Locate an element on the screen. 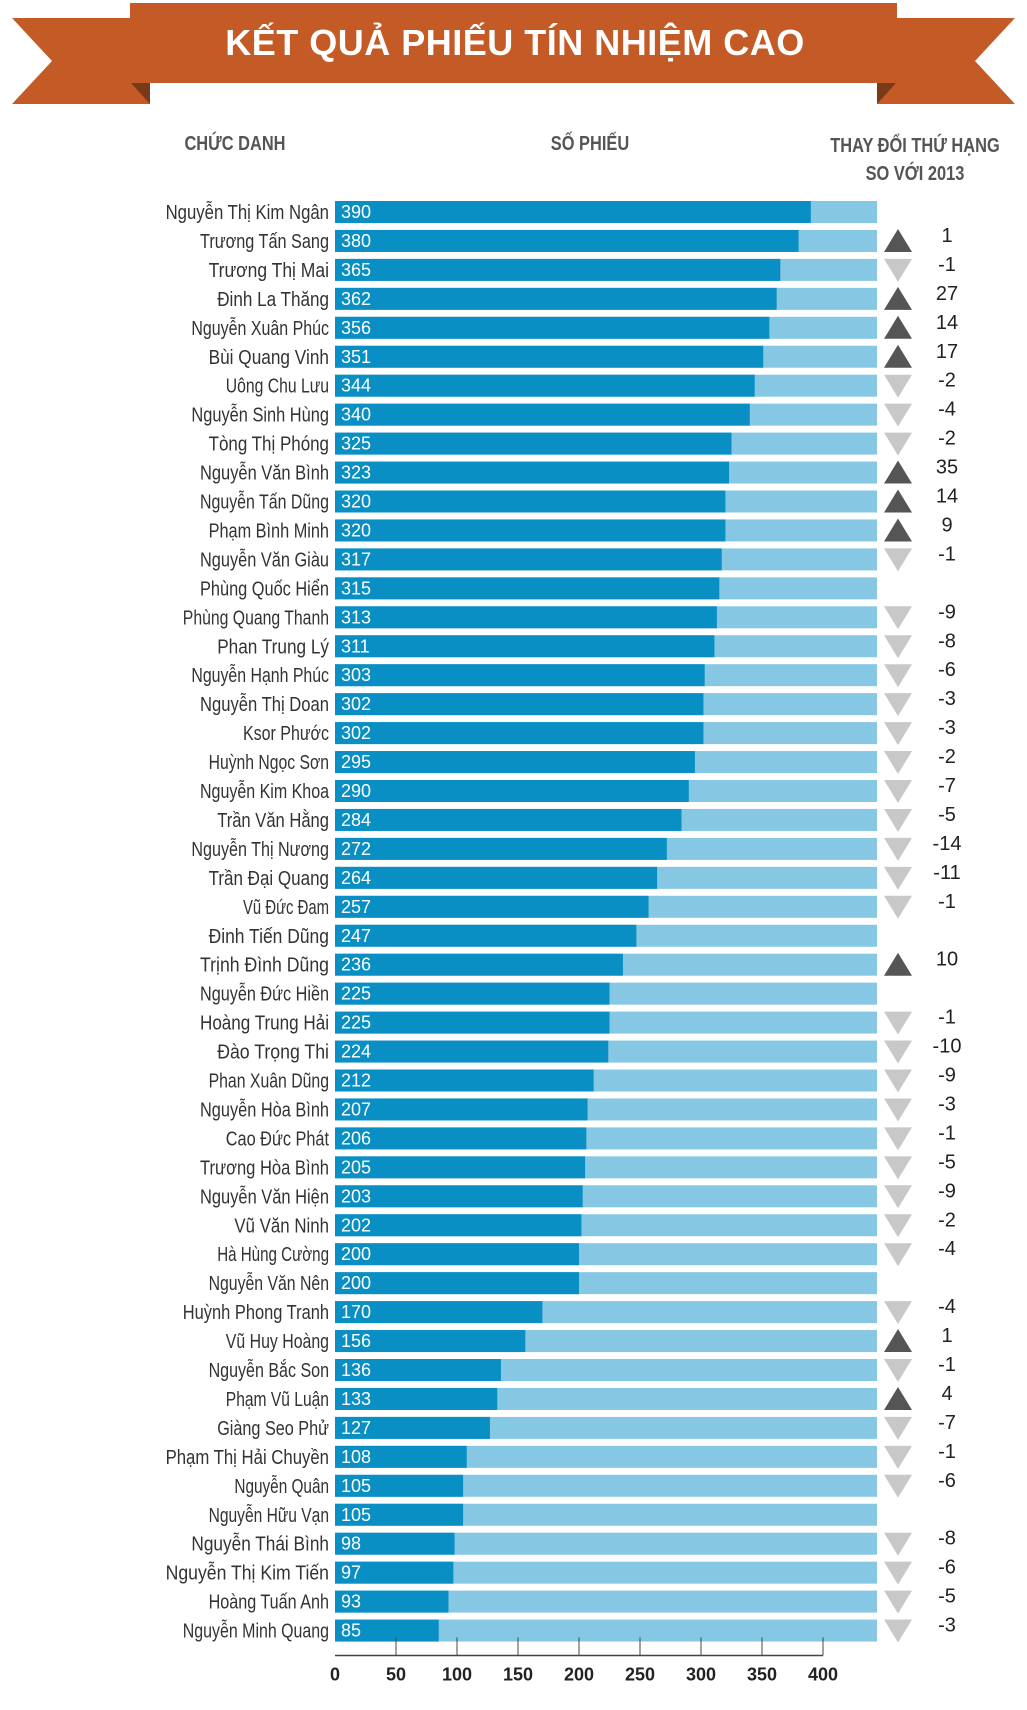 The height and width of the screenshot is (1710, 1027). rank-change-label: 14 is located at coordinates (947, 323).